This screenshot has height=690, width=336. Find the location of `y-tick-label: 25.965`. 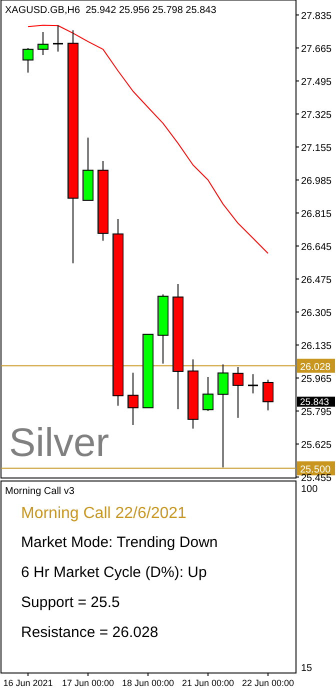

y-tick-label: 25.965 is located at coordinates (316, 380).